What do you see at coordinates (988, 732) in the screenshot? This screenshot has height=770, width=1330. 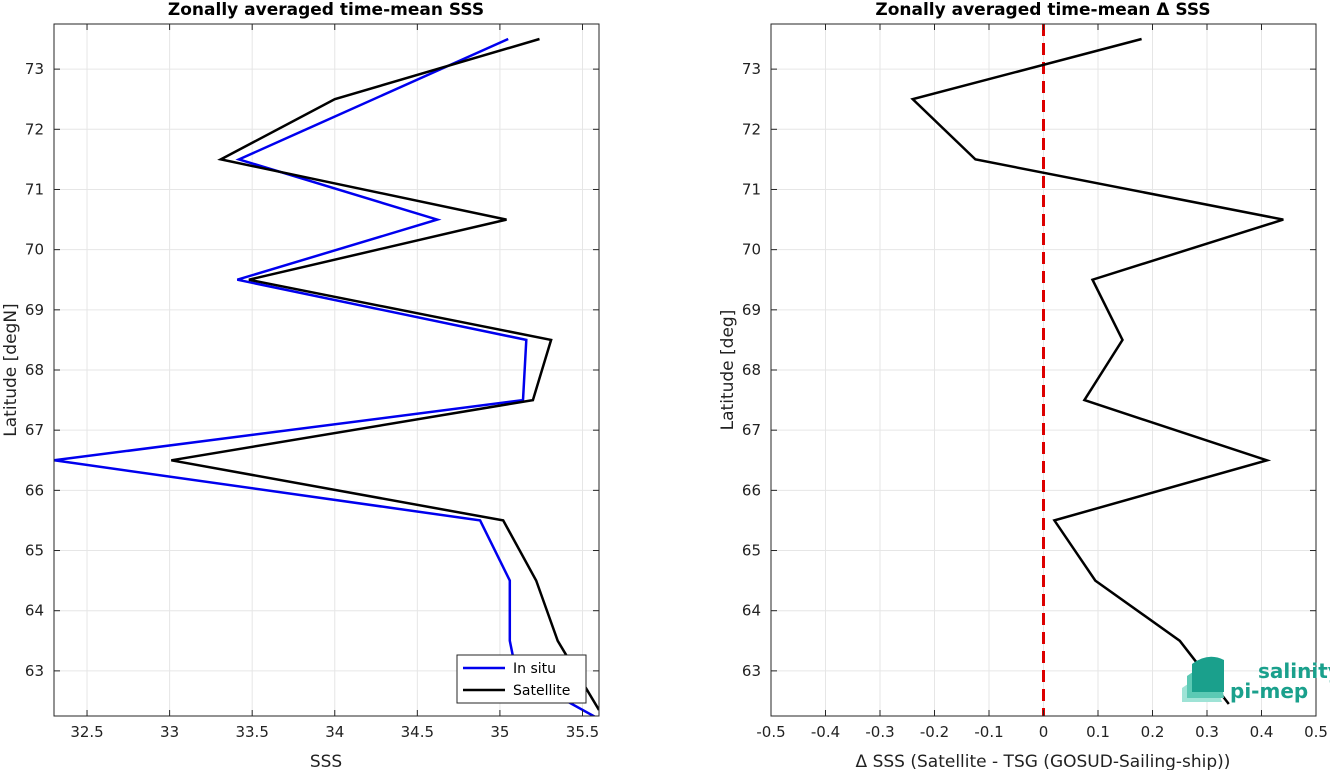 I see `x-tick-label: -0.1` at bounding box center [988, 732].